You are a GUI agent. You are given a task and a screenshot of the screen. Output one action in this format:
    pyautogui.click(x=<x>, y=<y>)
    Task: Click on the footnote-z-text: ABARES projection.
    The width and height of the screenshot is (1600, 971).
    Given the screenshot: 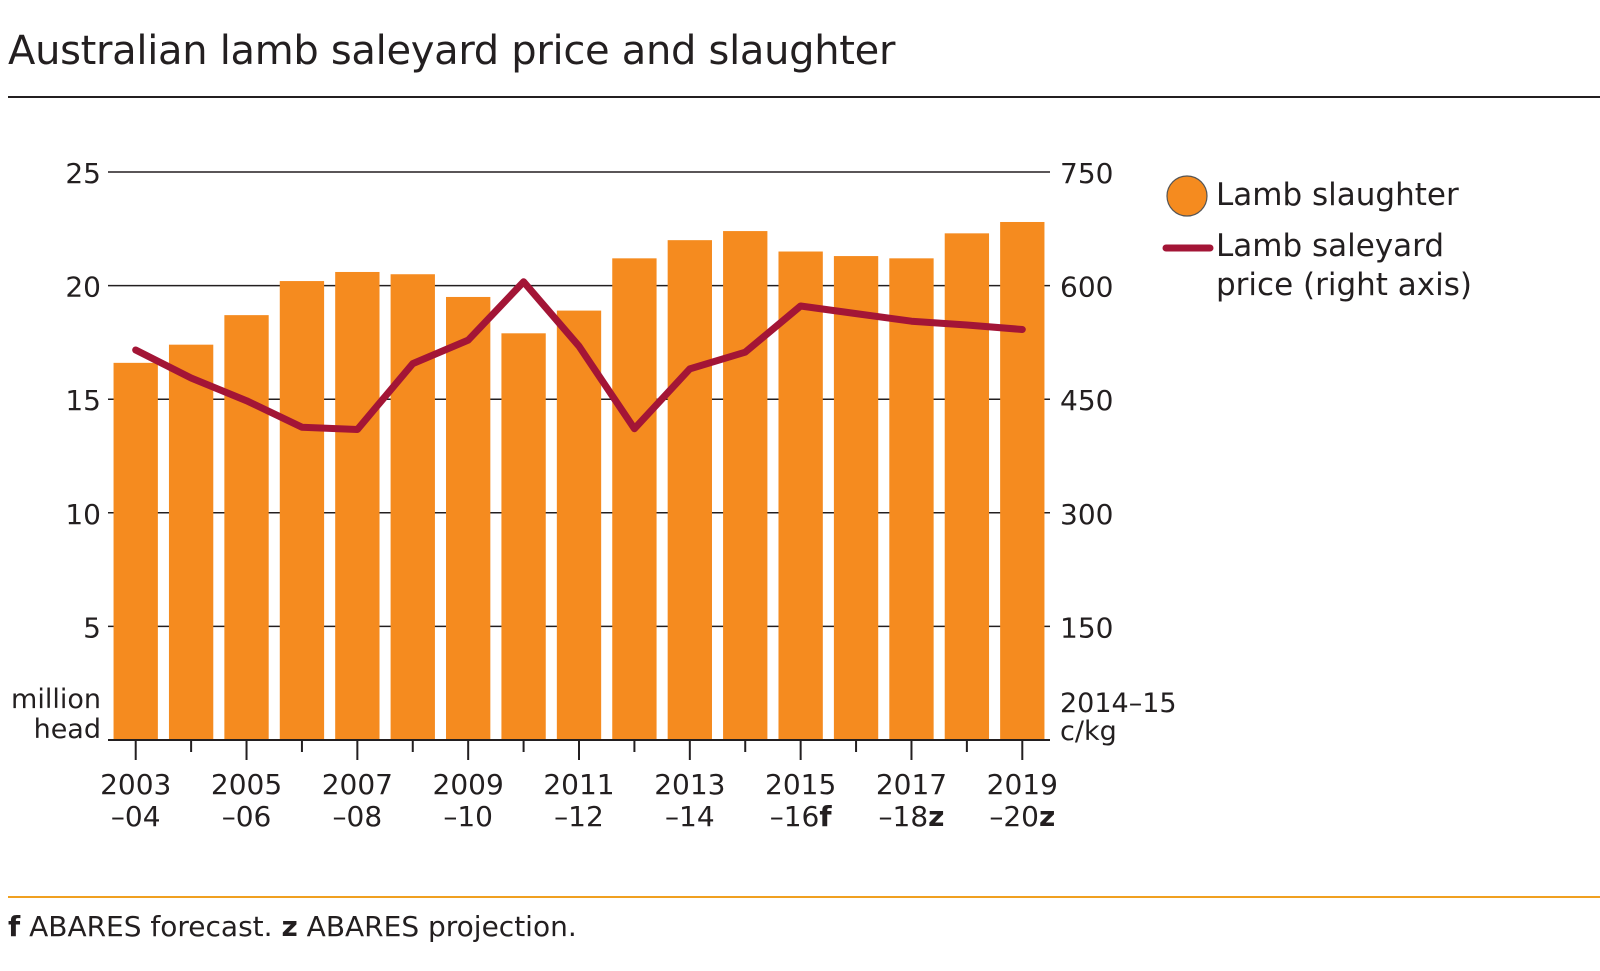 What is the action you would take?
    pyautogui.click(x=437, y=926)
    